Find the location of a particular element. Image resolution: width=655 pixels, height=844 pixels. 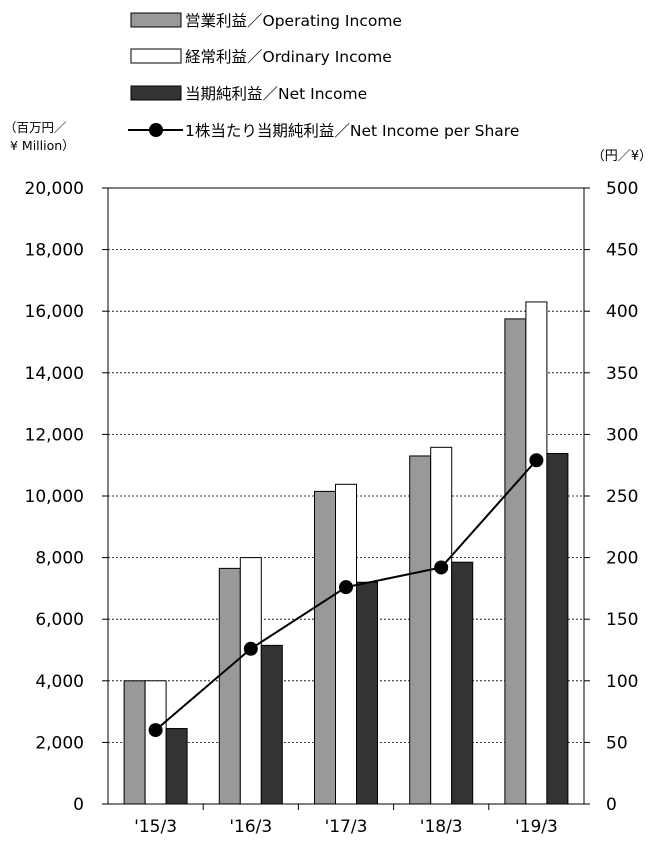

right-tick-label: 450 is located at coordinates (622, 251).